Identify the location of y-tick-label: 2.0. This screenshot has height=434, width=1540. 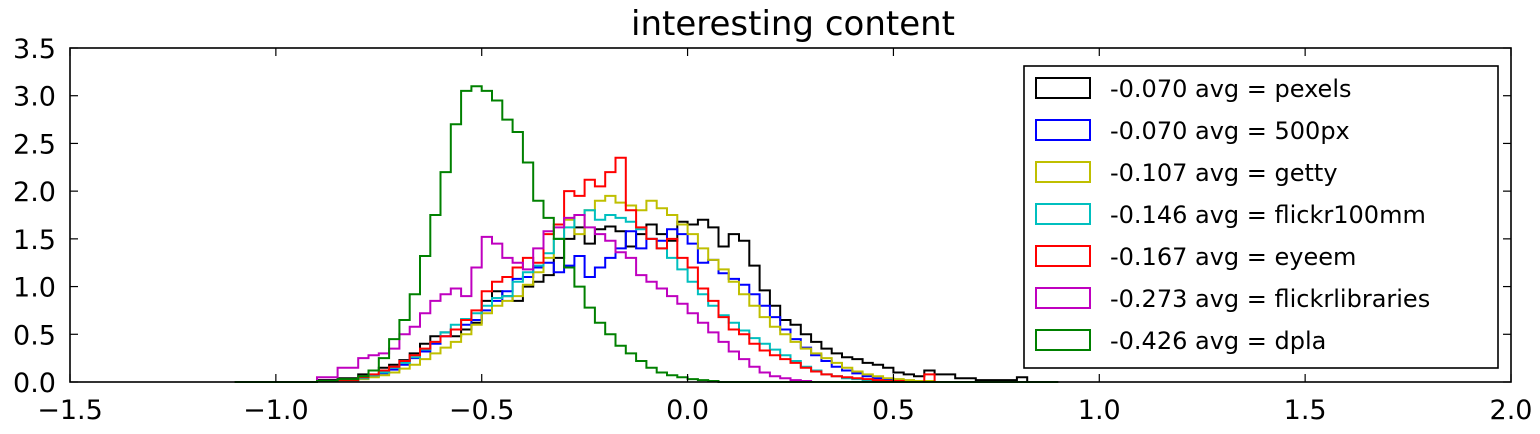
(34, 192).